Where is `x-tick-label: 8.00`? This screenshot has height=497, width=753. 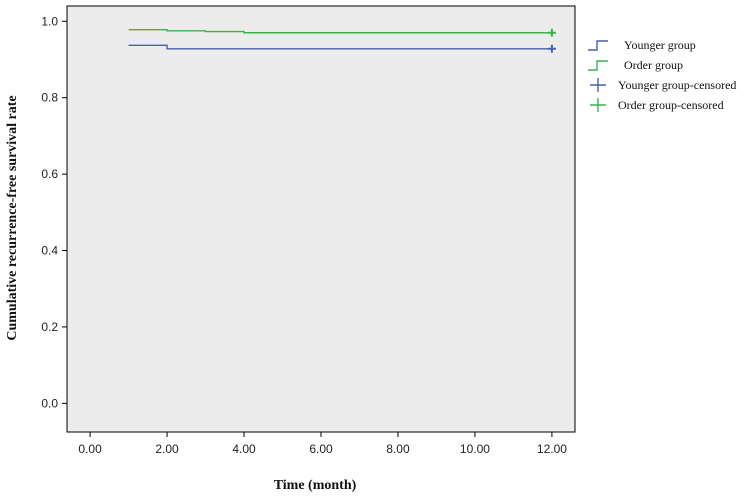 x-tick-label: 8.00 is located at coordinates (398, 449).